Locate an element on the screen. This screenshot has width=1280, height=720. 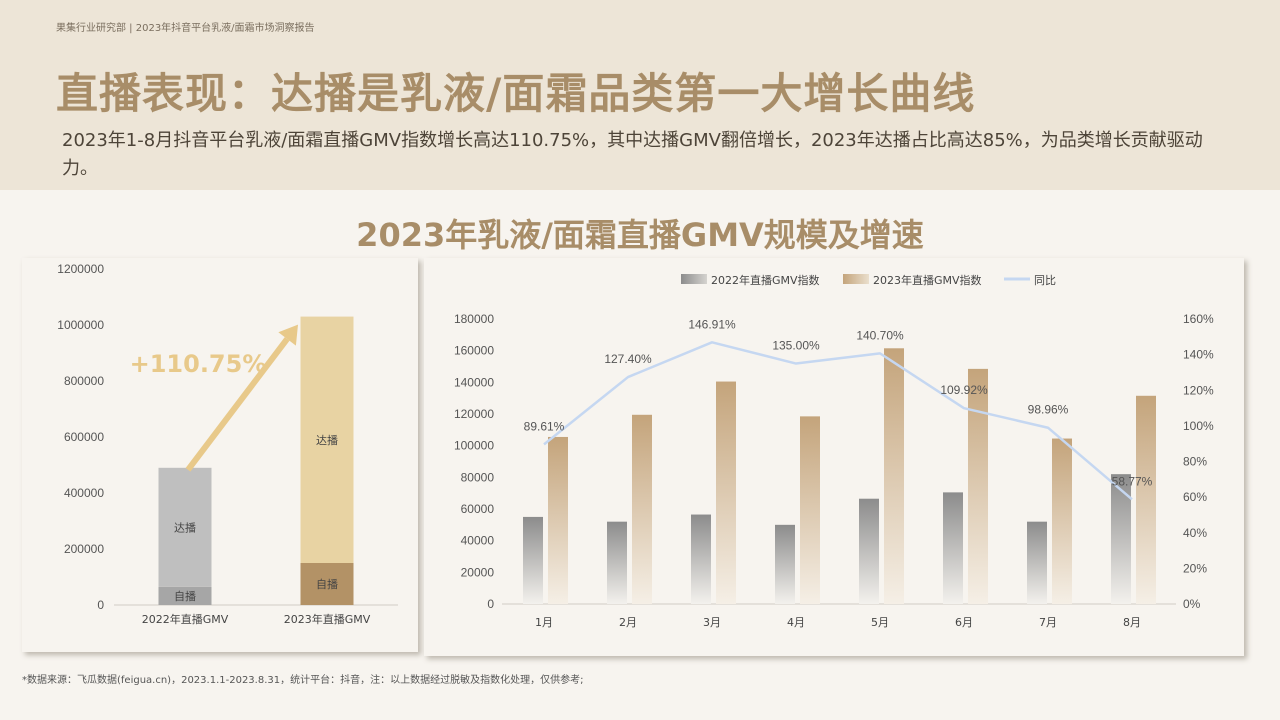
chart-section-title: 2023年乳液/面霜直播GMV规模及增速 is located at coordinates (640, 235).